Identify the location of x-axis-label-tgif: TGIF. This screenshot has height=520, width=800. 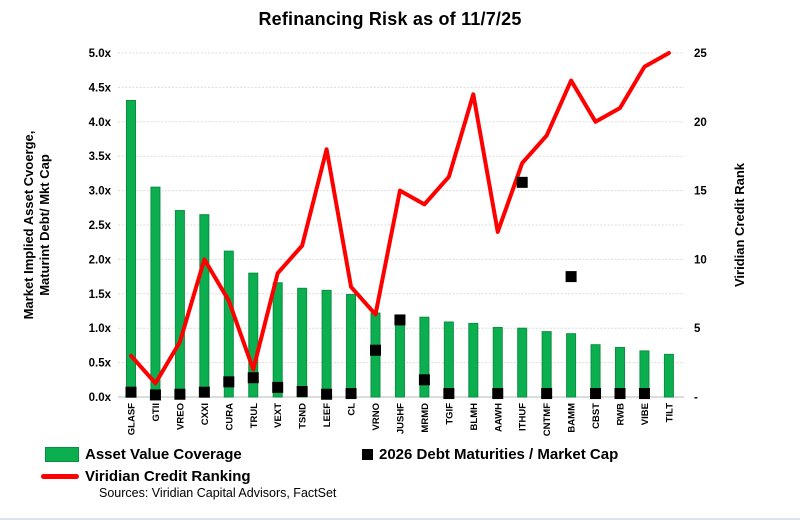
(449, 414).